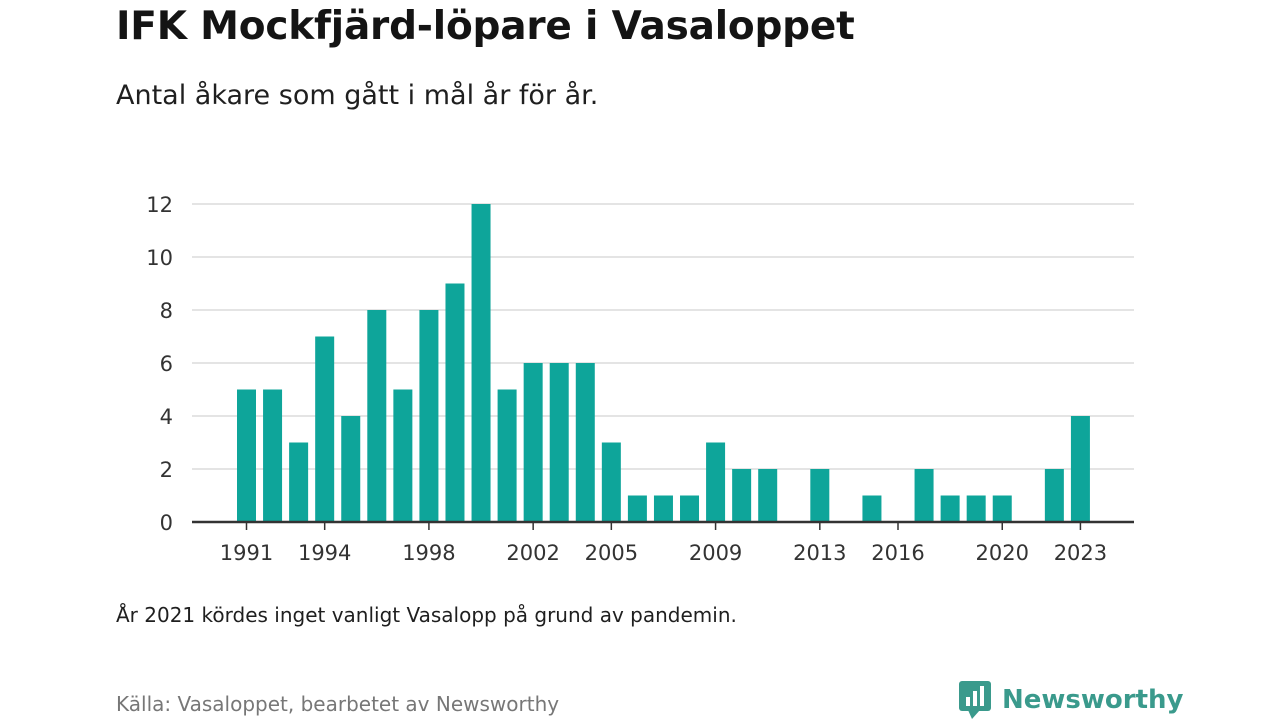 The image size is (1280, 720). Describe the element at coordinates (975, 700) in the screenshot. I see `newsworthy-logo-icon` at that location.